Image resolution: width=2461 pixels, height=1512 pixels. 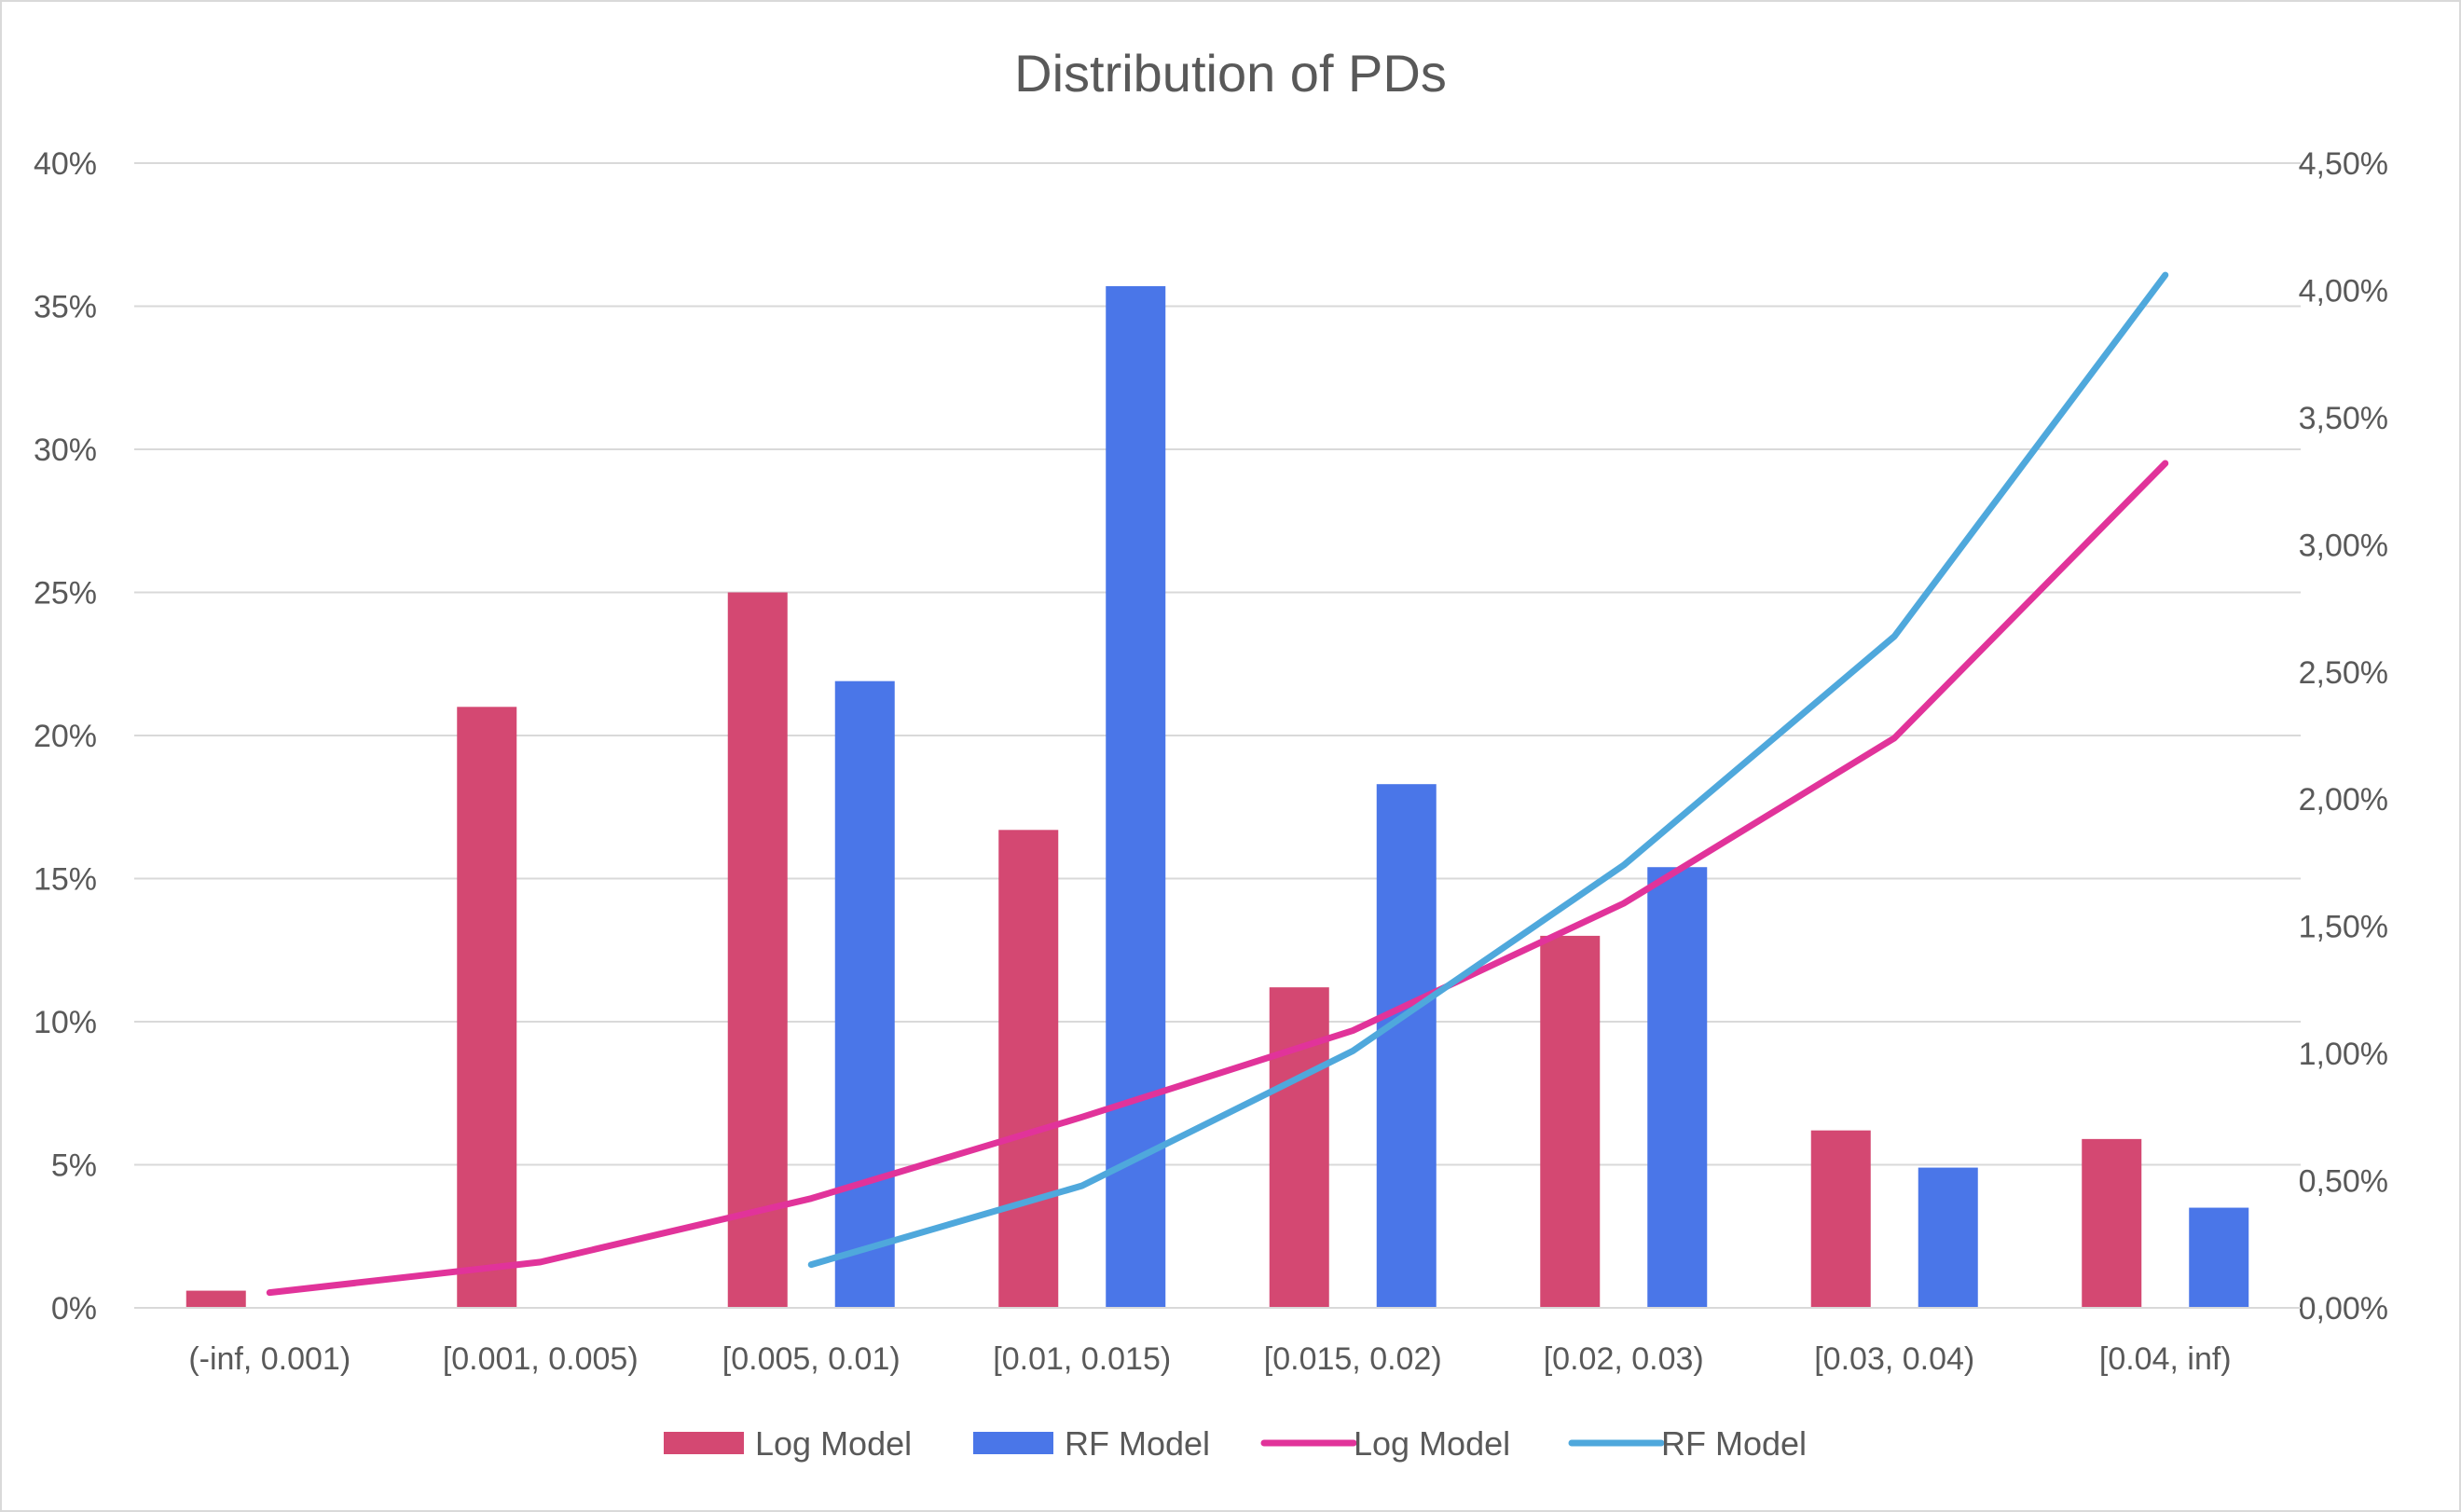 What do you see at coordinates (2343, 1309) in the screenshot?
I see `y-right-tick-label: 0,00%` at bounding box center [2343, 1309].